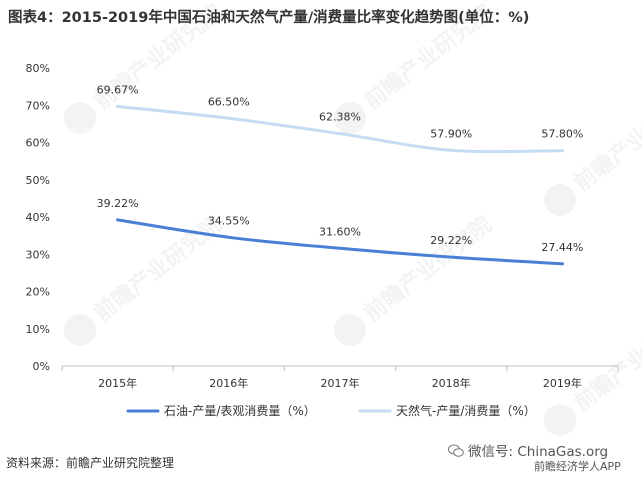  I want to click on app-watermark-text: 前瞻经济学人APP, so click(577, 466).